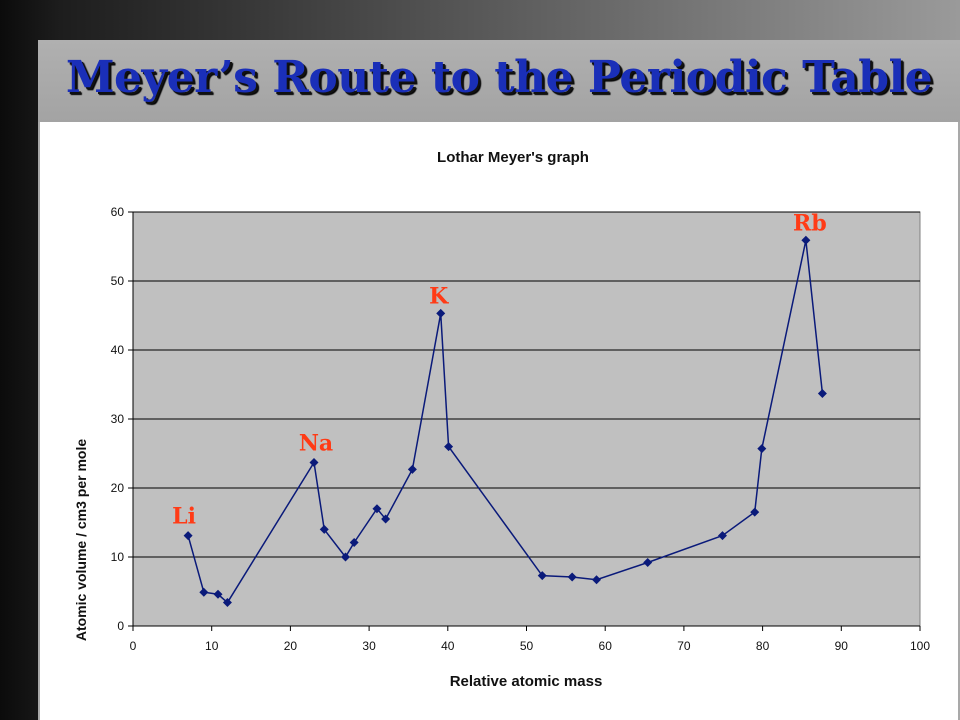  What do you see at coordinates (81, 540) in the screenshot?
I see `y-axis-label: Atomic volume / cm3 per mole` at bounding box center [81, 540].